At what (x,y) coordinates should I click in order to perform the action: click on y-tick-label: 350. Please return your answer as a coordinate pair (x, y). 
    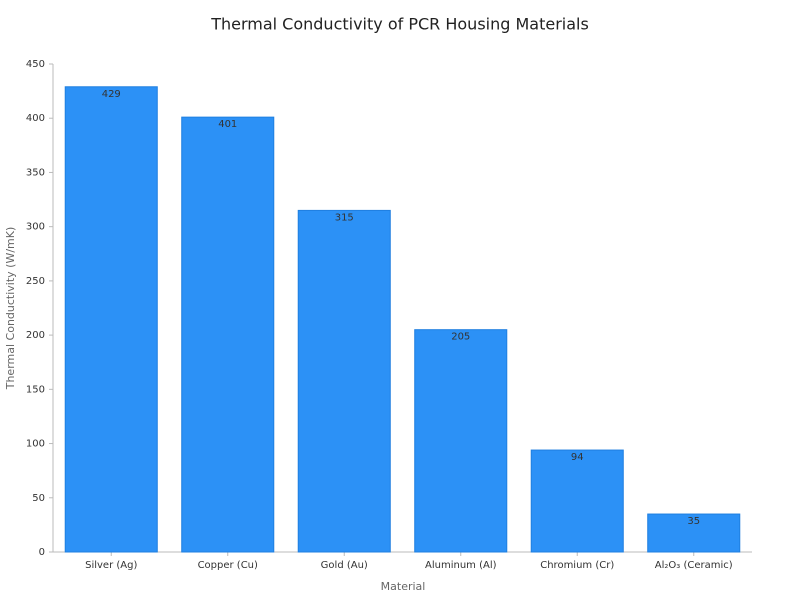
    Looking at the image, I should click on (35, 172).